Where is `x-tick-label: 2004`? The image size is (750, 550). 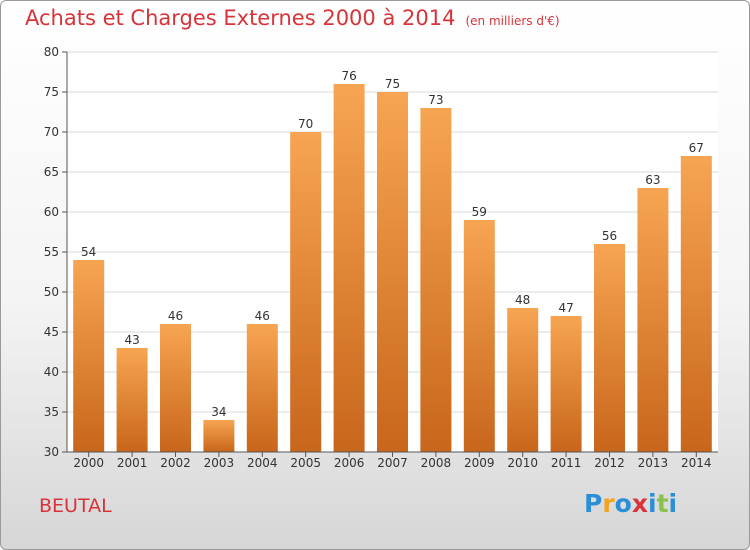
x-tick-label: 2004 is located at coordinates (262, 463).